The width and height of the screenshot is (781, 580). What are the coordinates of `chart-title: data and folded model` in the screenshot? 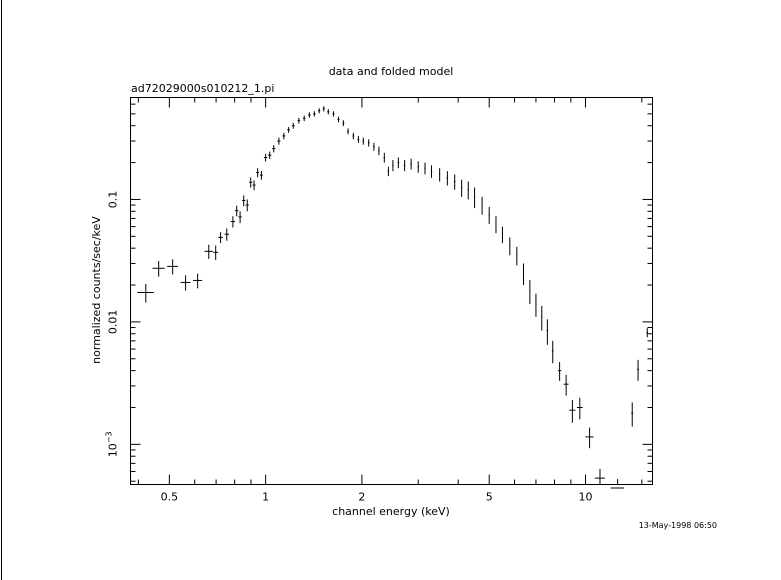 It's located at (391, 71).